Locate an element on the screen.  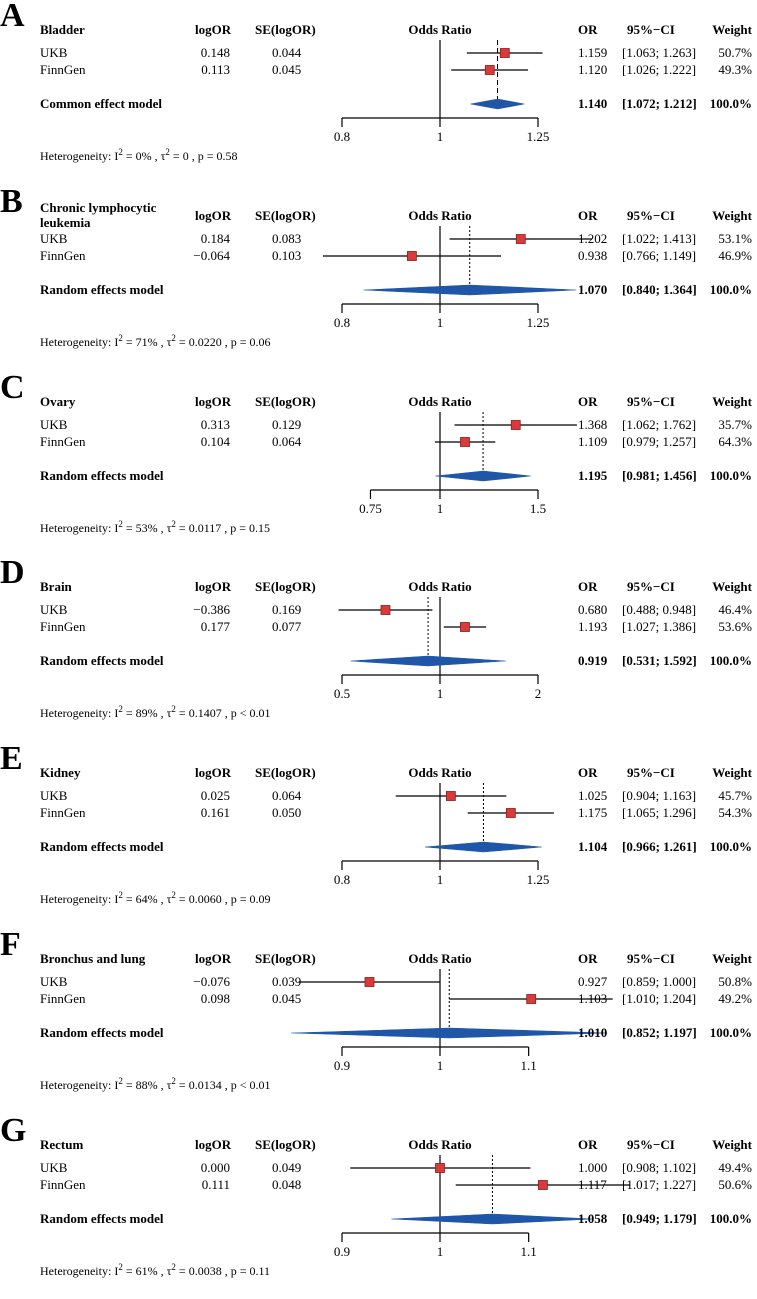
study-se: 0.049 is located at coordinates (287, 1167).